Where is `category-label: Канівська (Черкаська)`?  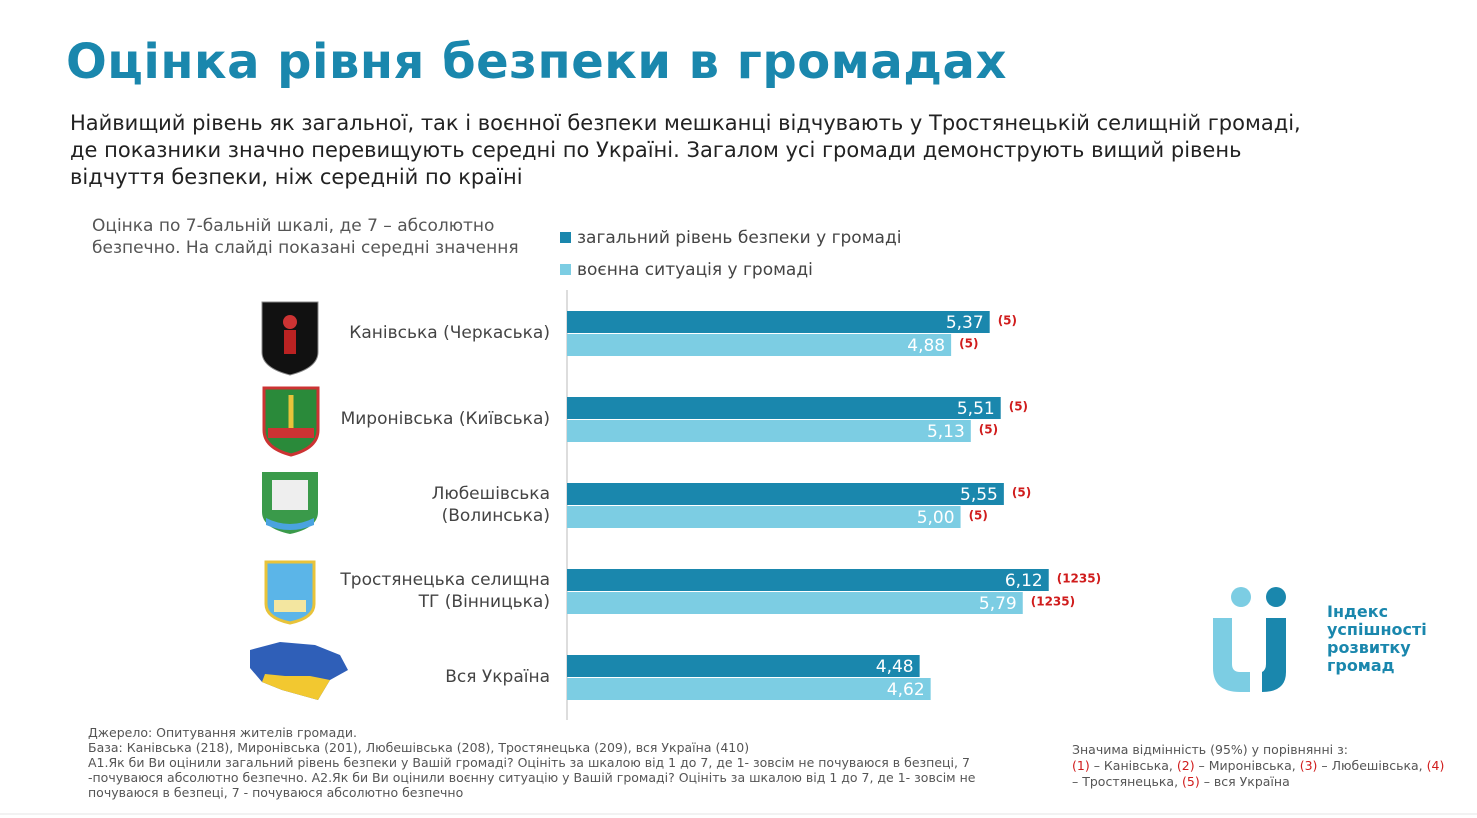 category-label: Канівська (Черкаська) is located at coordinates (449, 333).